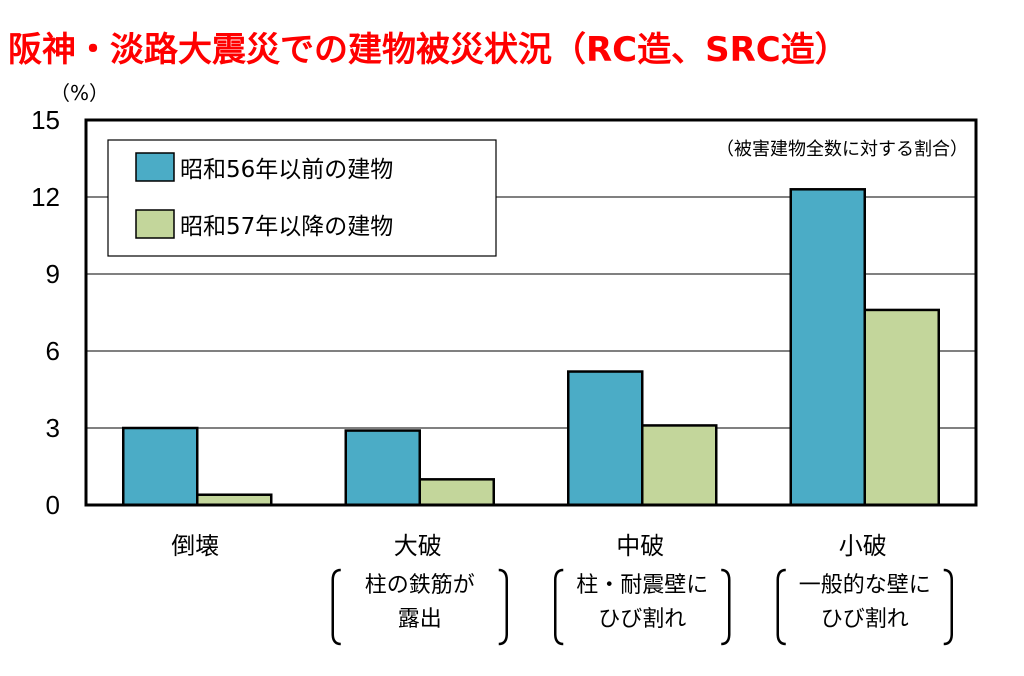  What do you see at coordinates (863, 546) in the screenshot?
I see `category-label: 小破` at bounding box center [863, 546].